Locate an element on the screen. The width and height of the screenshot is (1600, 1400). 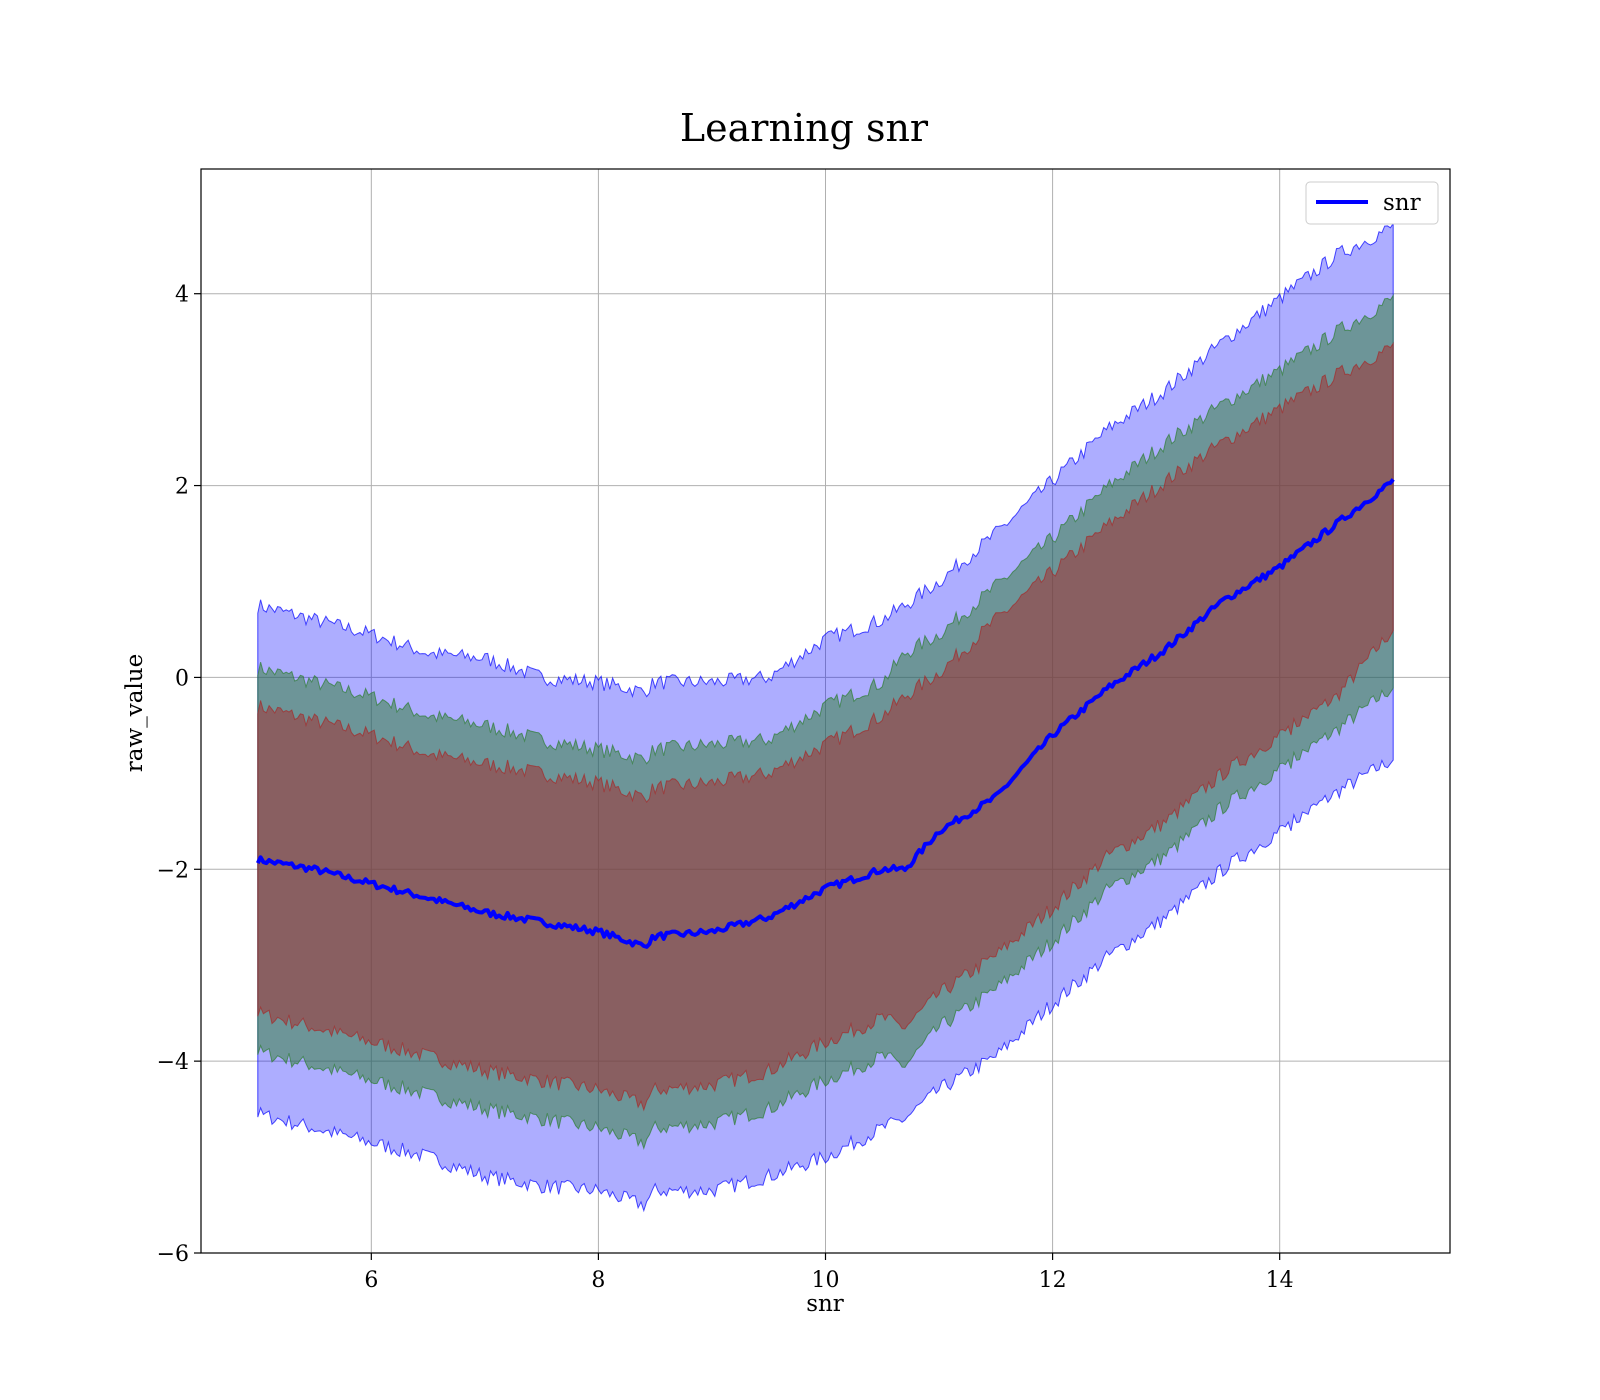
x-tick-label: 12 is located at coordinates (1053, 1280).